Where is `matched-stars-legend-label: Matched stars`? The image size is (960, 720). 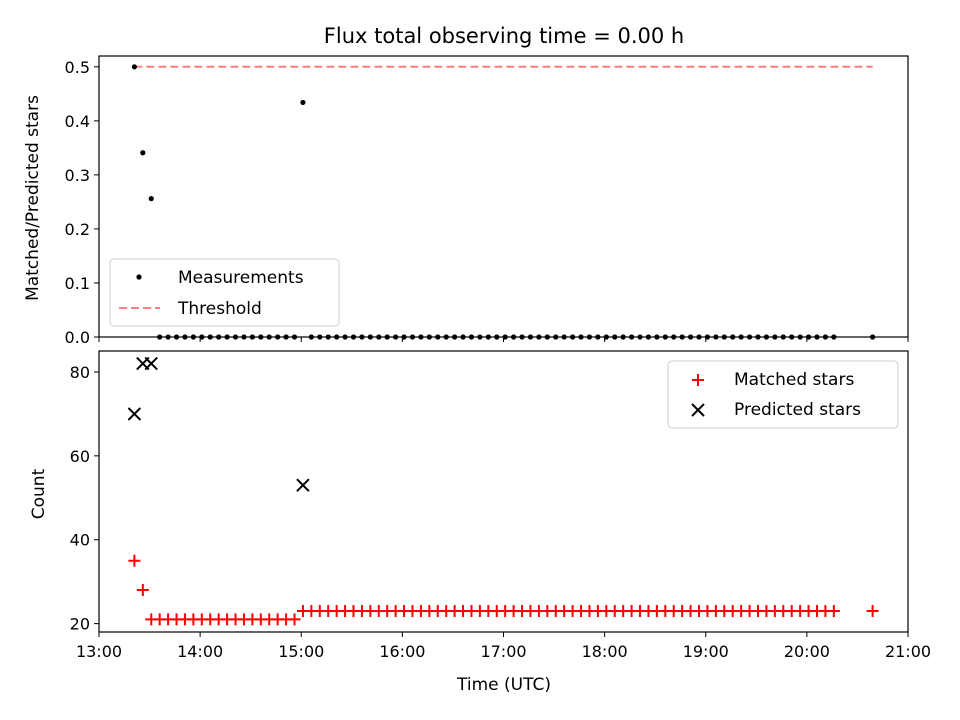 matched-stars-legend-label: Matched stars is located at coordinates (794, 380).